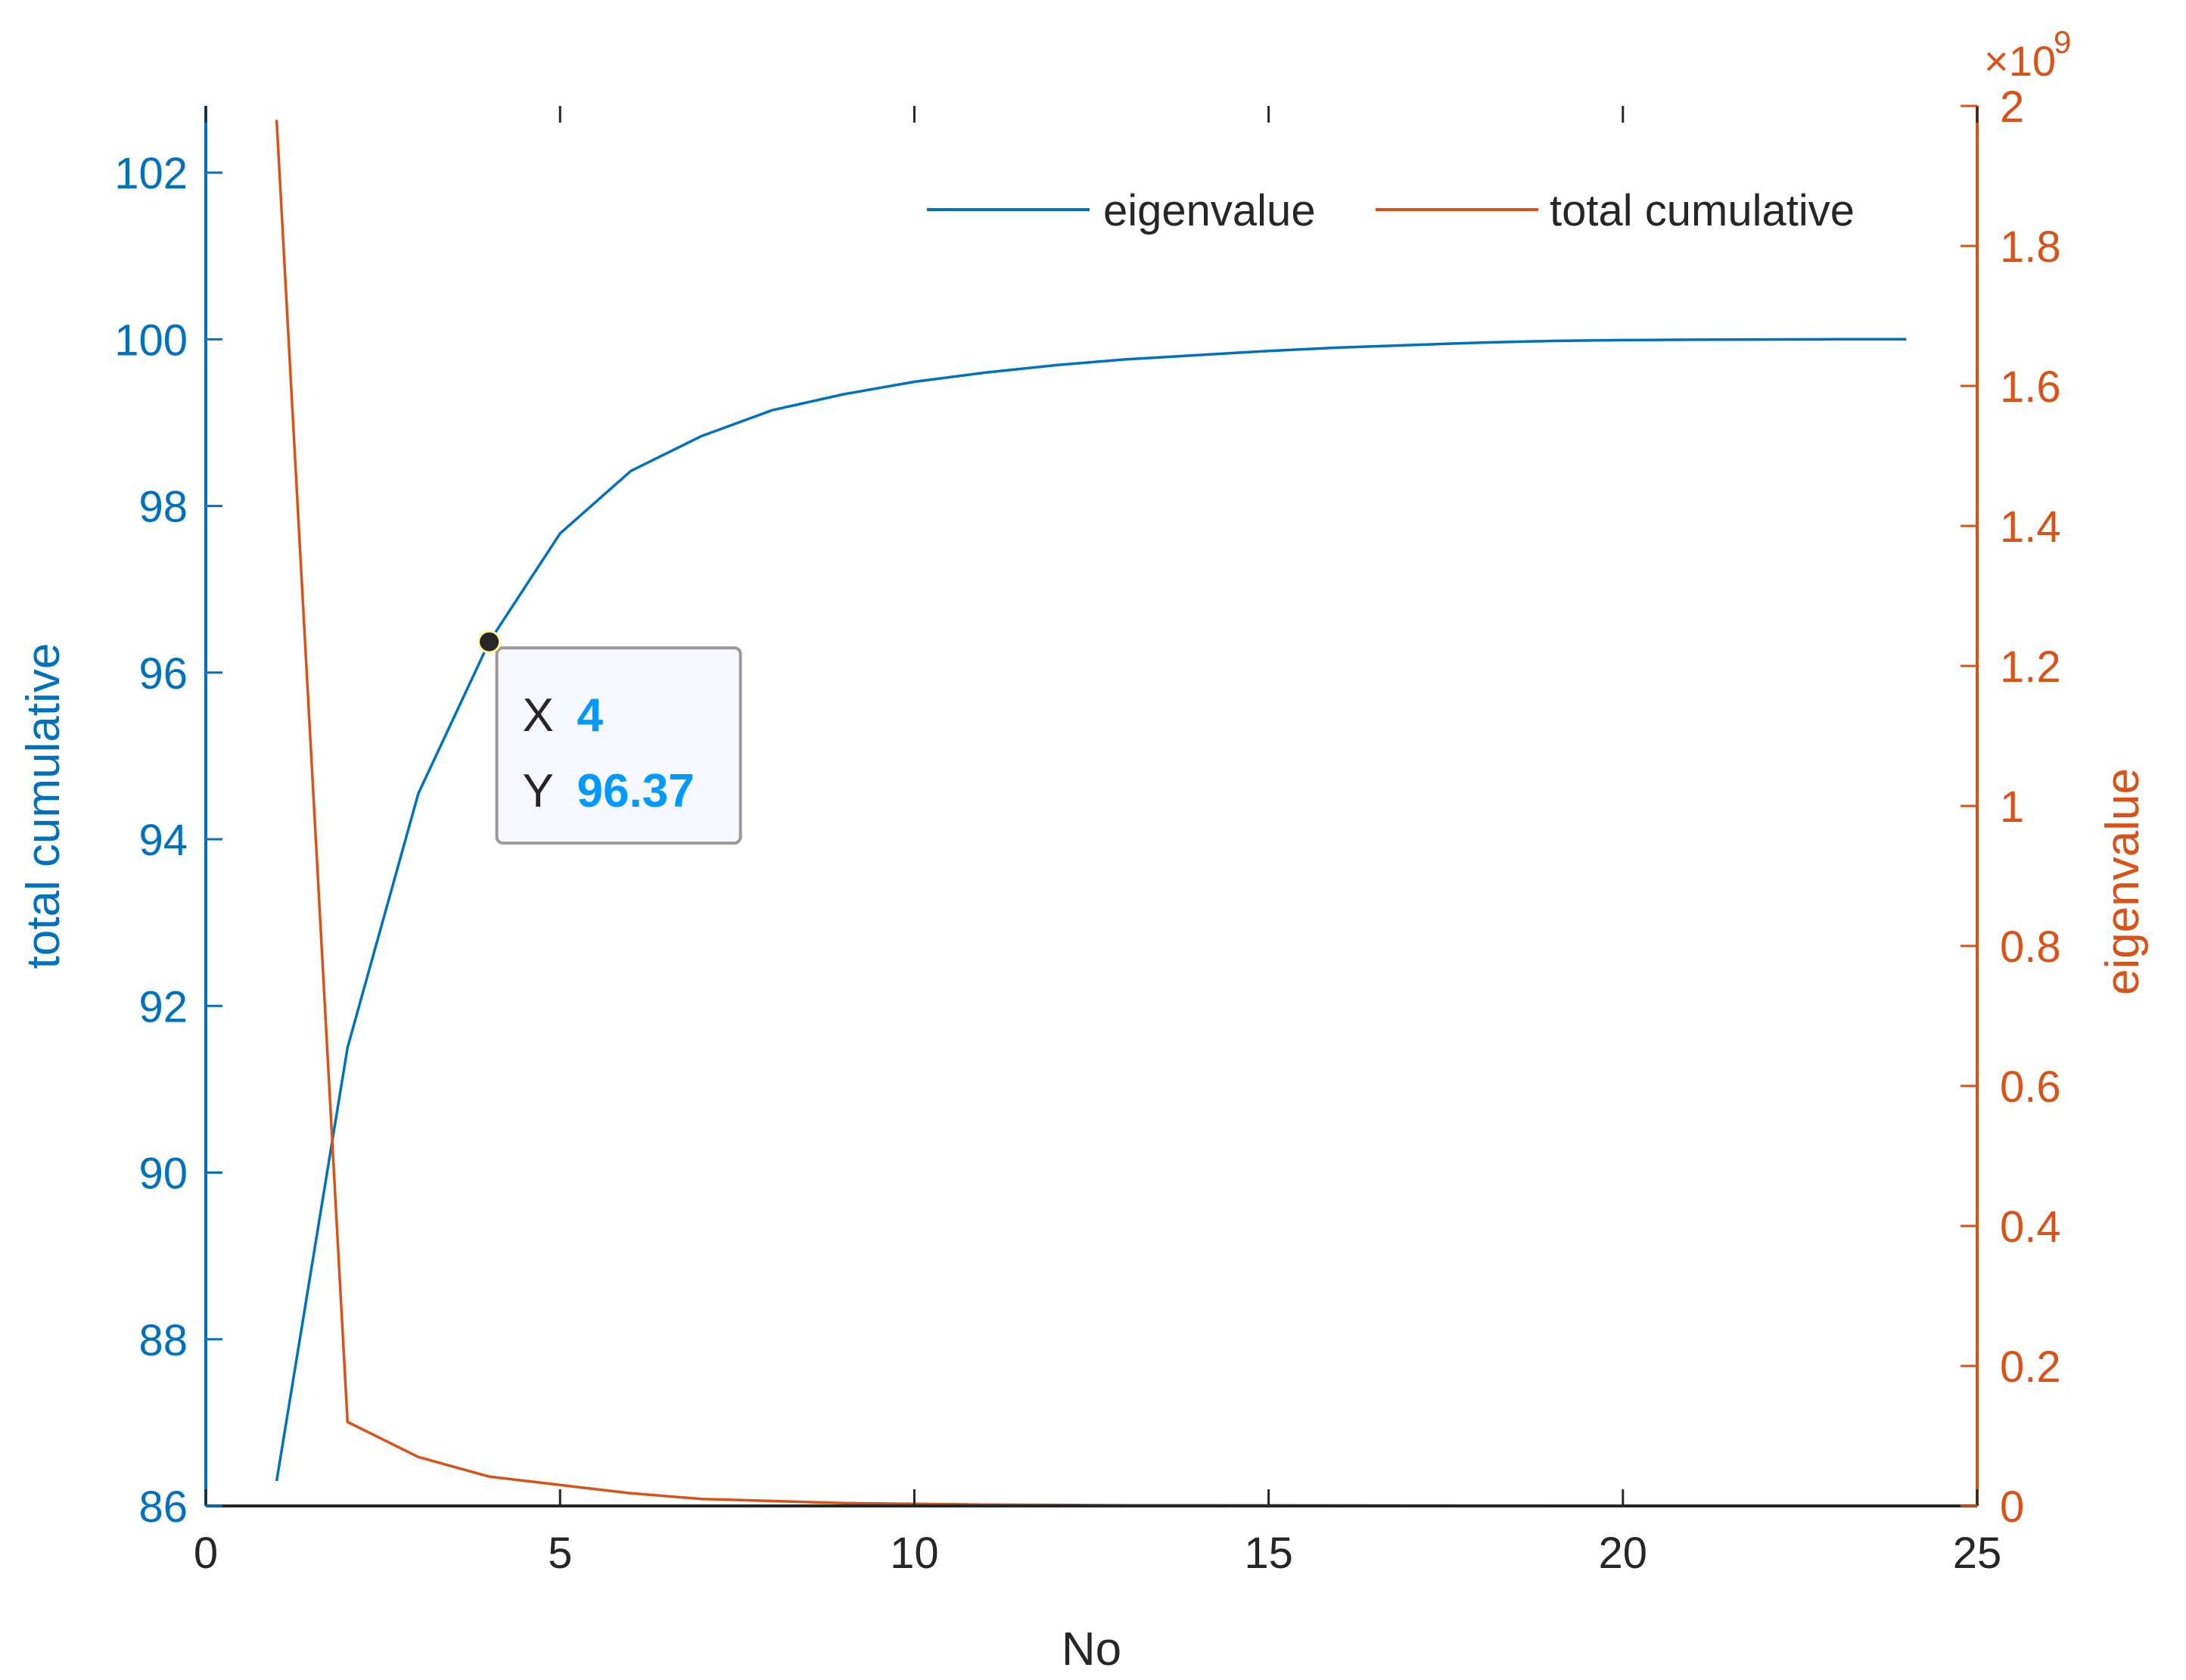  What do you see at coordinates (2030, 1087) in the screenshot?
I see `right-y-tick-label: 0.6` at bounding box center [2030, 1087].